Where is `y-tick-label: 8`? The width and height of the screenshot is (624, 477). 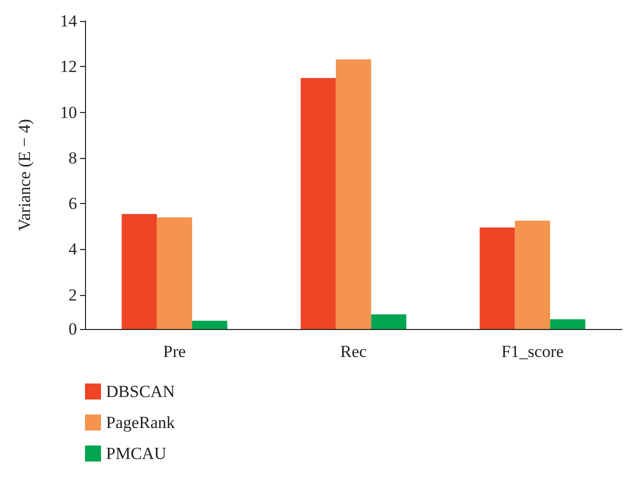
y-tick-label: 8 is located at coordinates (72, 158).